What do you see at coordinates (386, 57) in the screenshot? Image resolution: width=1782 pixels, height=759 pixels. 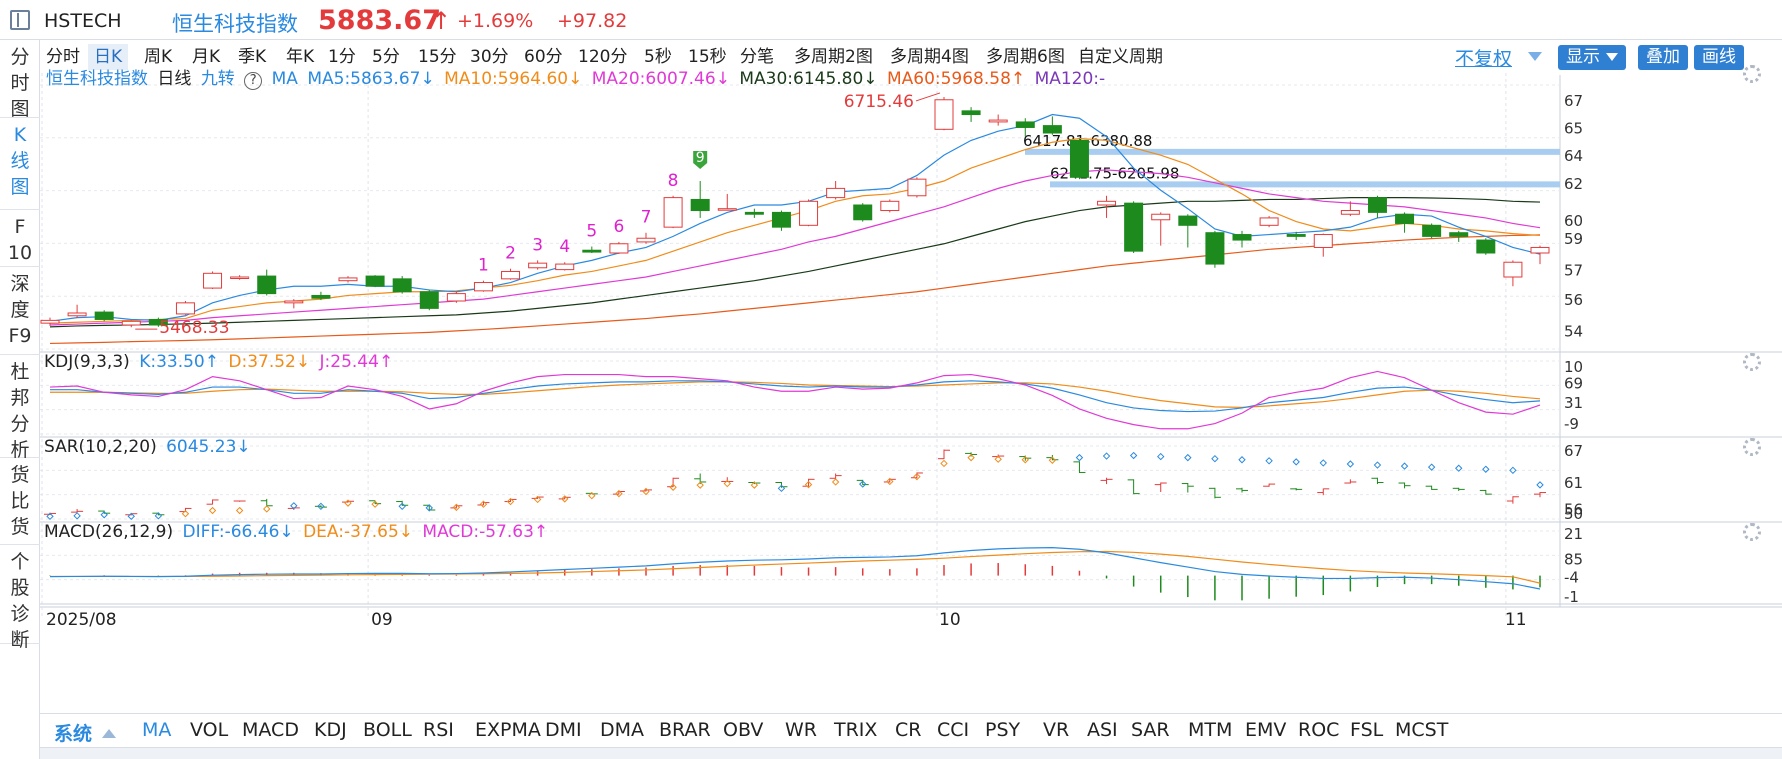 I see `period-tab-7: 5分` at bounding box center [386, 57].